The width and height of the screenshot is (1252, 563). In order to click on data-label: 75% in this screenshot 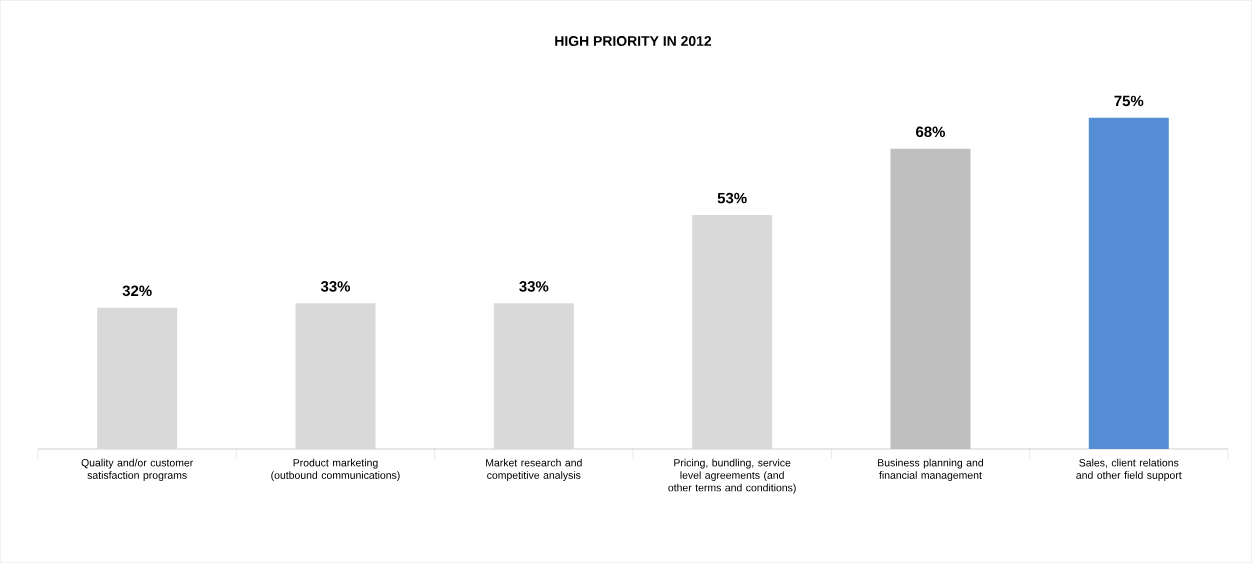, I will do `click(1129, 101)`.